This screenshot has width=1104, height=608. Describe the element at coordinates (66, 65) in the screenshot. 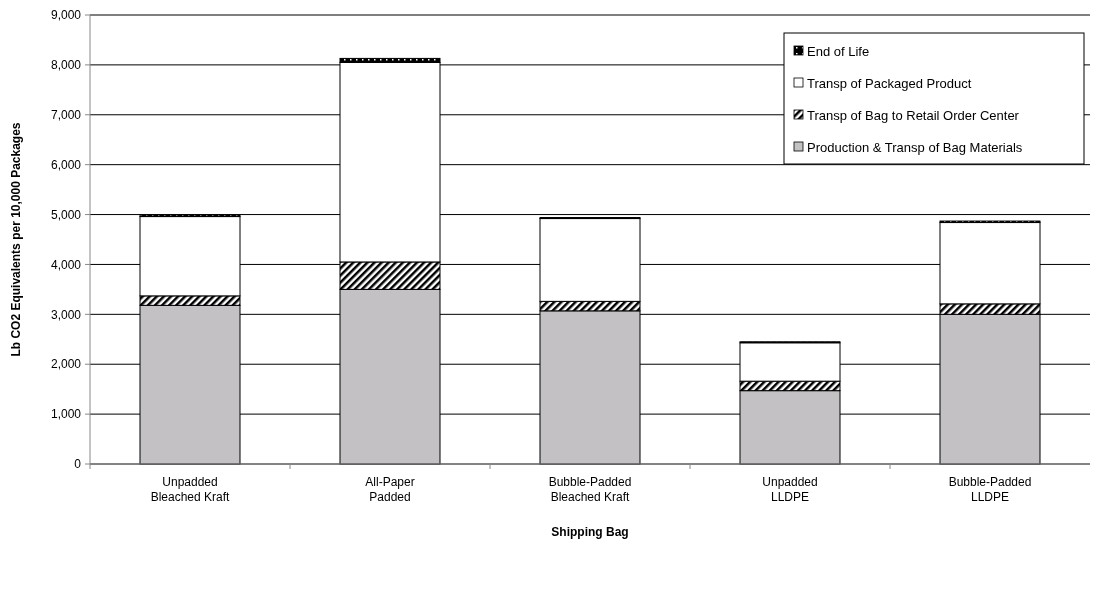

I see `y-tick-label: 8,000` at that location.